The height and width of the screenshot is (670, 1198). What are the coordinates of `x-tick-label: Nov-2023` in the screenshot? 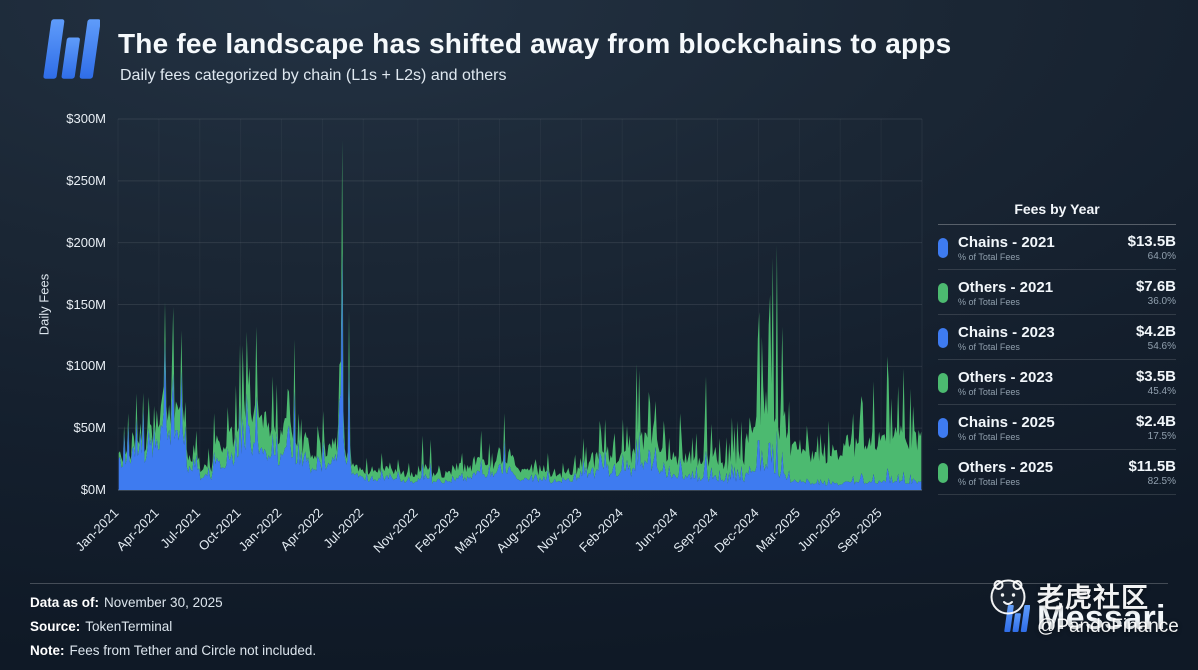 It's located at (559, 530).